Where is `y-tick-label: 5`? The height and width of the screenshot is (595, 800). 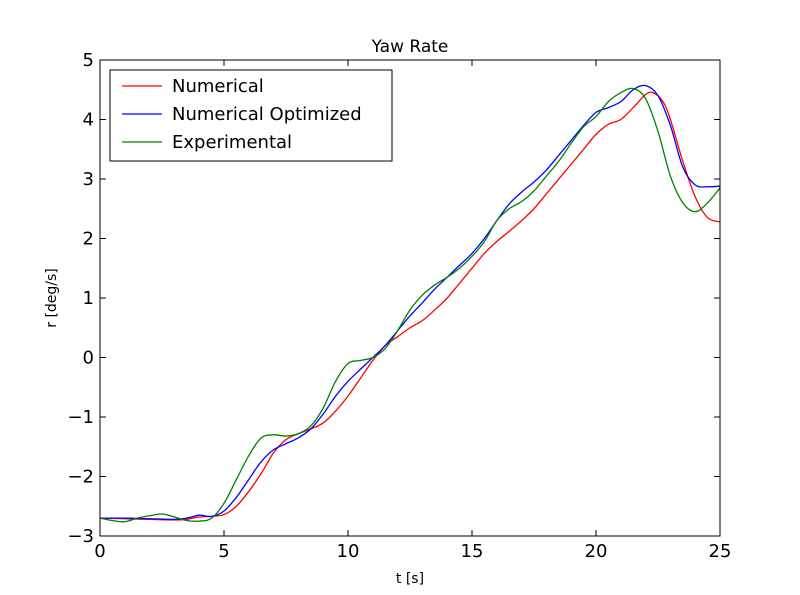 y-tick-label: 5 is located at coordinates (88, 60).